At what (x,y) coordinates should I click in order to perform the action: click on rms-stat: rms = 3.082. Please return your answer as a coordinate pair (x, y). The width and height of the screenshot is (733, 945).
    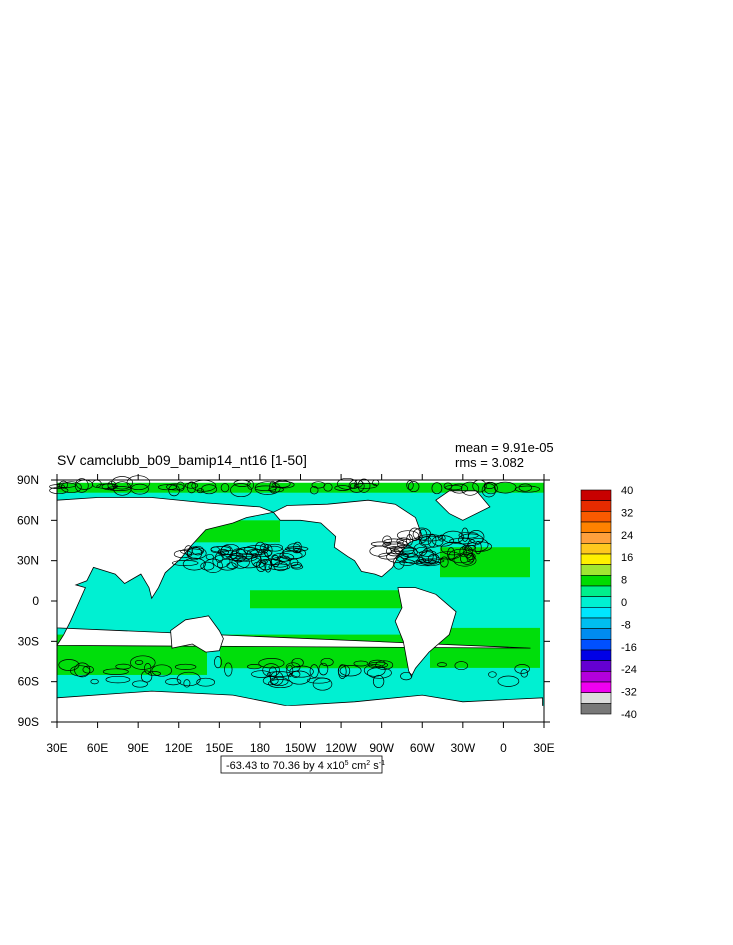
    Looking at the image, I should click on (489, 462).